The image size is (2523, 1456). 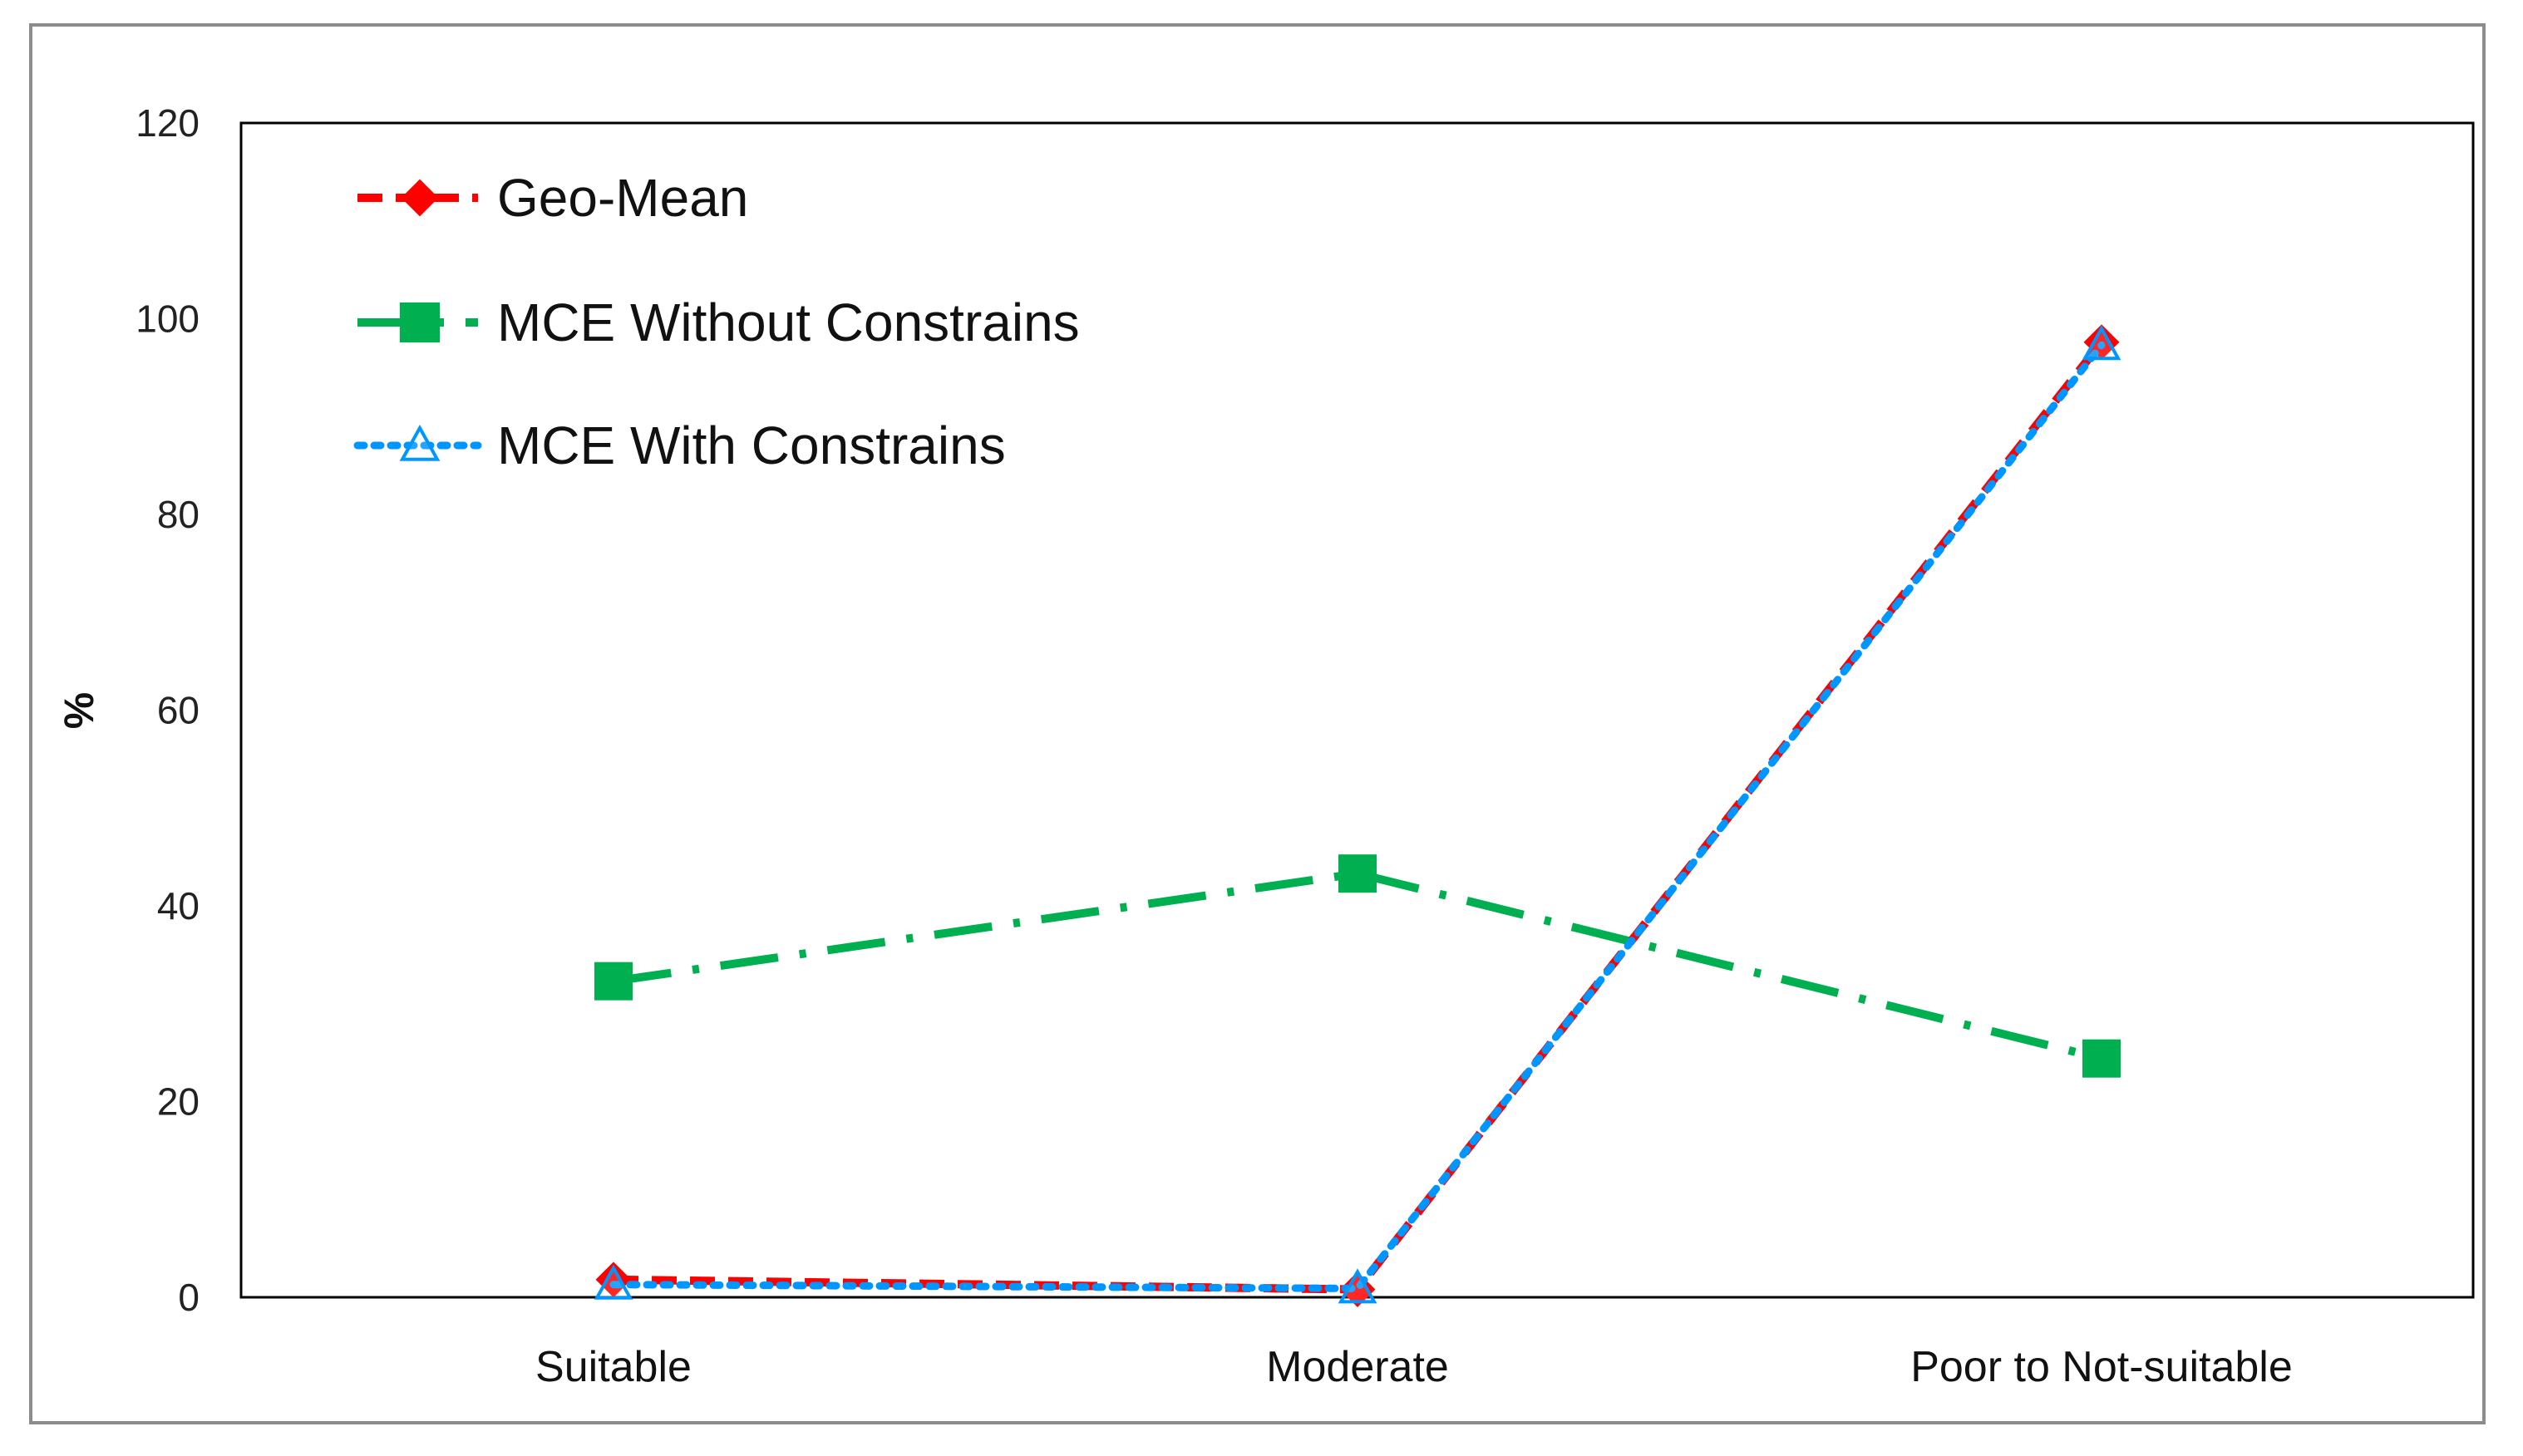 I want to click on y-axis-ticks: 0 20 40 60 80 100 120, so click(x=168, y=710).